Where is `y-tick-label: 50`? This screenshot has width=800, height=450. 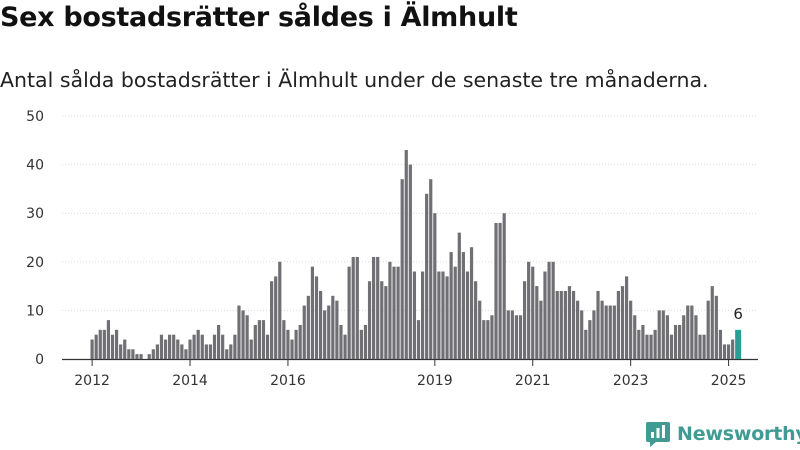
y-tick-label: 50 is located at coordinates (35, 117).